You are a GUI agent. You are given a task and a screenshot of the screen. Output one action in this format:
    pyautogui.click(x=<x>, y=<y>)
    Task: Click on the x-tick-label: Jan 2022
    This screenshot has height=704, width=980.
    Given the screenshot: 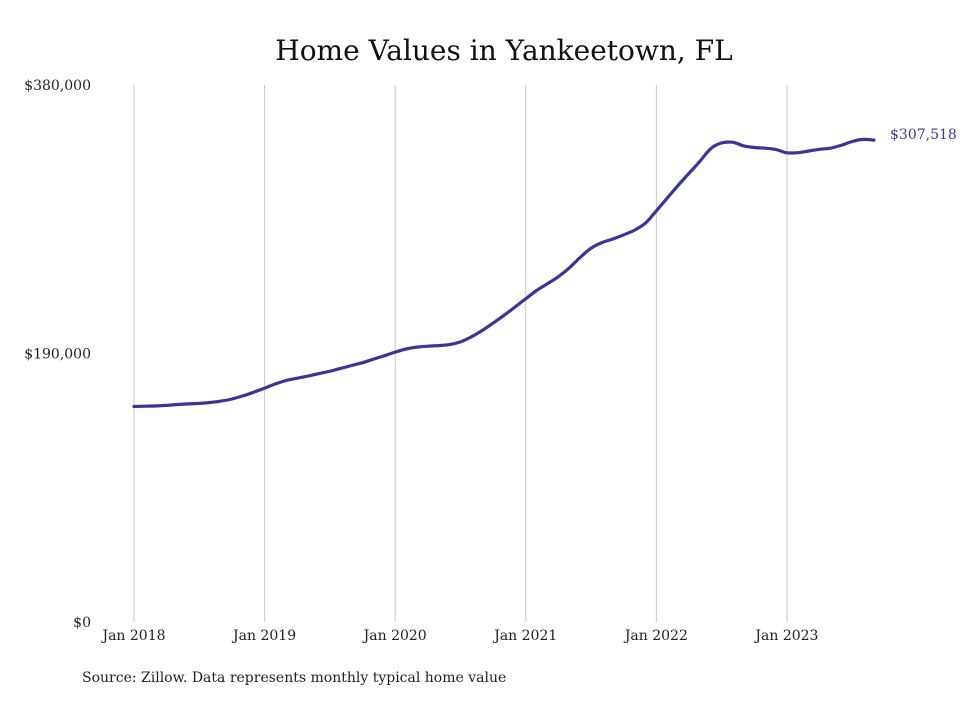 What is the action you would take?
    pyautogui.click(x=655, y=636)
    